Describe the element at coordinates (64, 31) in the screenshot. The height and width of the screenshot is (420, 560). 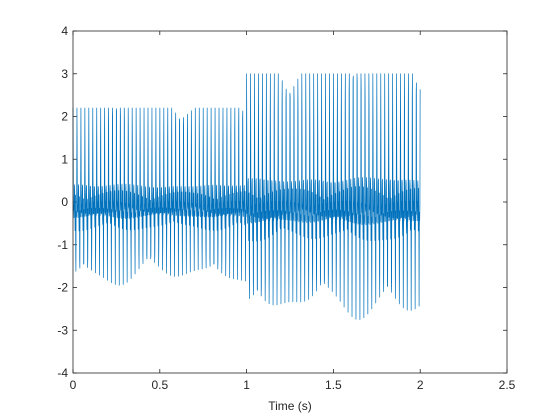
I see `y-tick-label: 4` at that location.